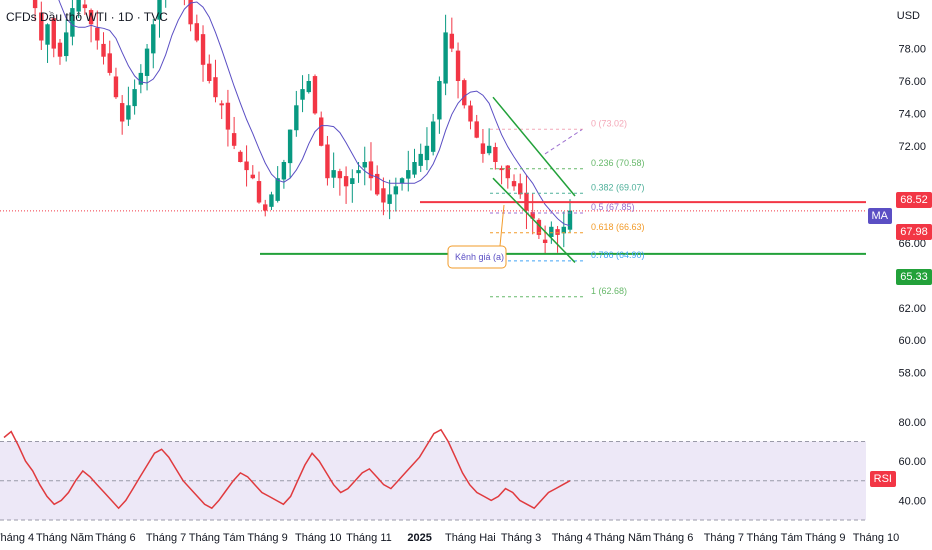  Describe the element at coordinates (908, 16) in the screenshot. I see `currency-label: USD` at that location.